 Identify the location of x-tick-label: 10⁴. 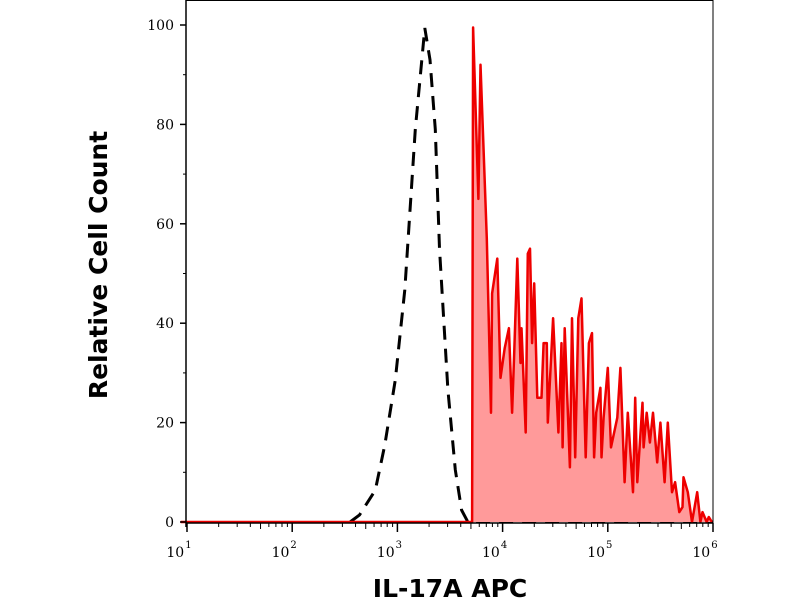
(494, 550).